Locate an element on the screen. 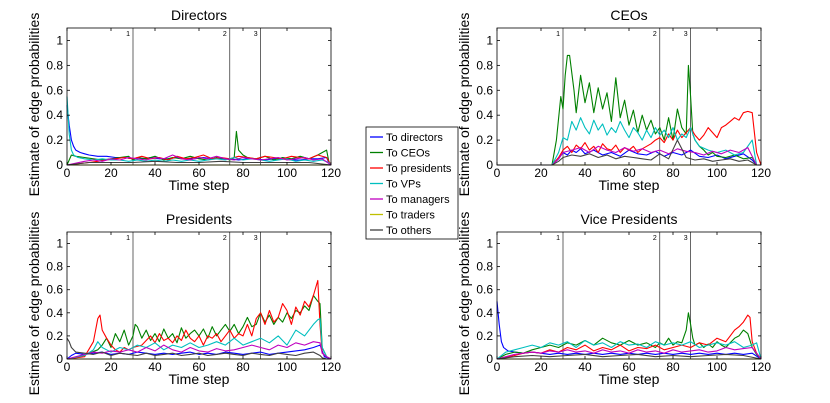  legend-to-presidents-label: To presidents is located at coordinates (419, 169).